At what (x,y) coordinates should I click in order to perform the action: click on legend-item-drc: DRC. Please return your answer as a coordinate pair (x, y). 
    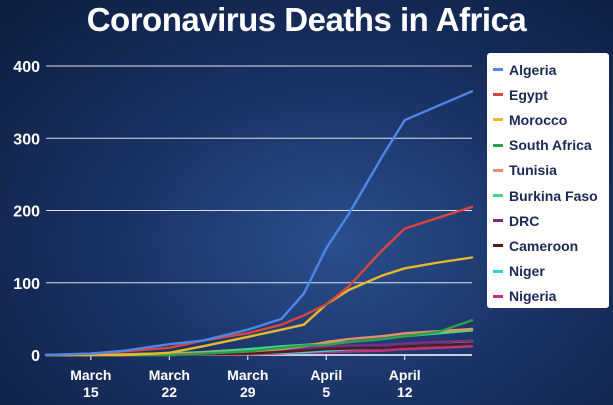
    Looking at the image, I should click on (551, 220).